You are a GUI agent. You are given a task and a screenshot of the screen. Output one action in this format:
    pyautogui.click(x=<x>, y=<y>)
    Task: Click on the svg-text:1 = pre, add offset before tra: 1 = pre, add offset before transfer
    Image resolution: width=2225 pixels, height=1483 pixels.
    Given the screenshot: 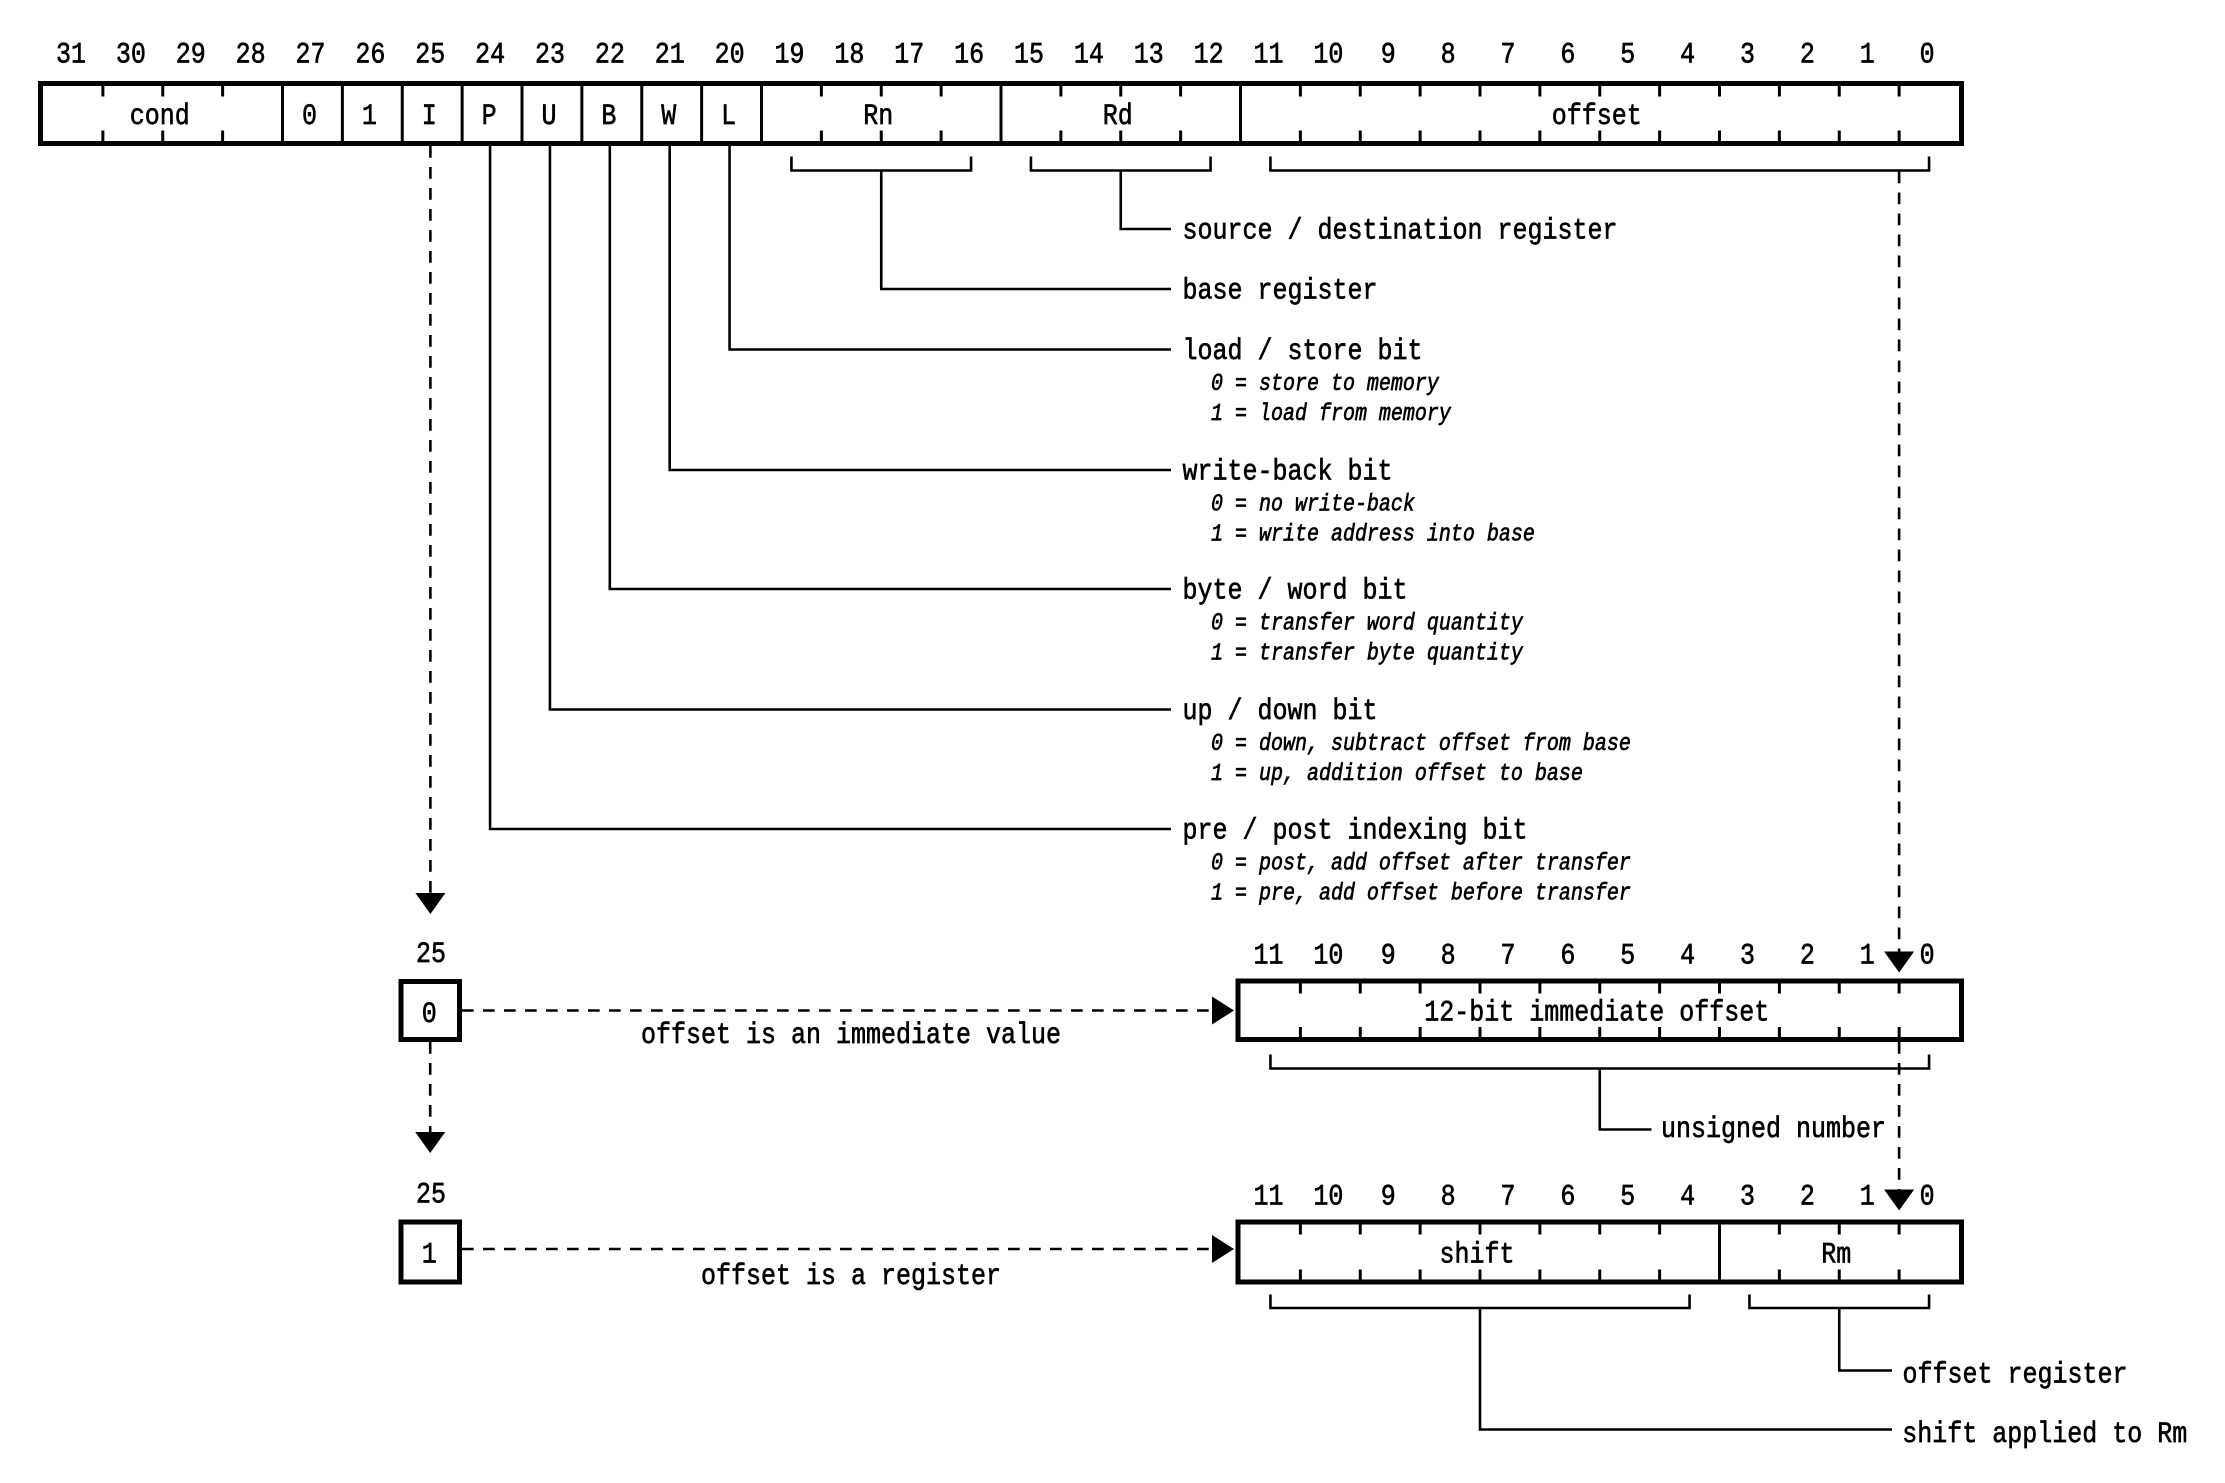 What is the action you would take?
    pyautogui.click(x=1421, y=893)
    